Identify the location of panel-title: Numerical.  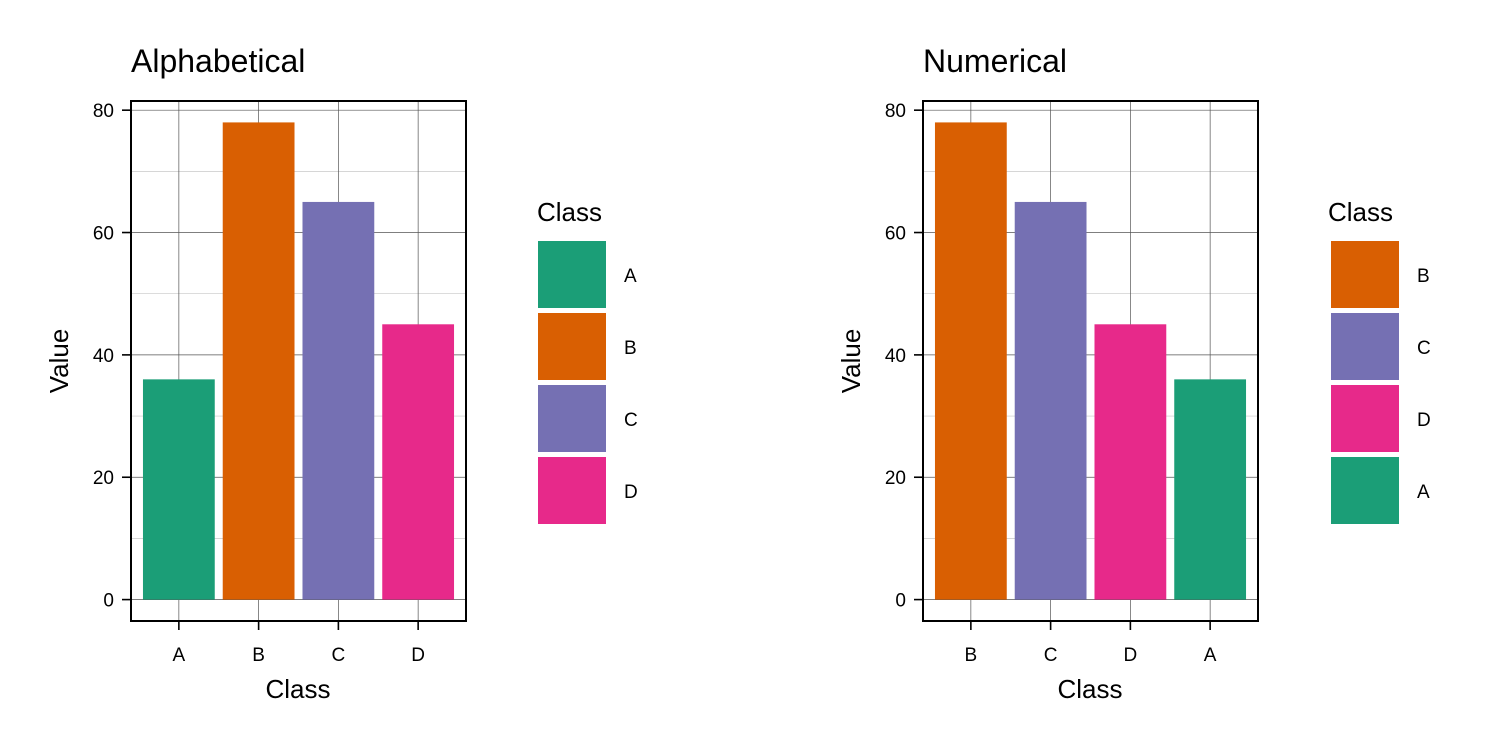
(995, 61).